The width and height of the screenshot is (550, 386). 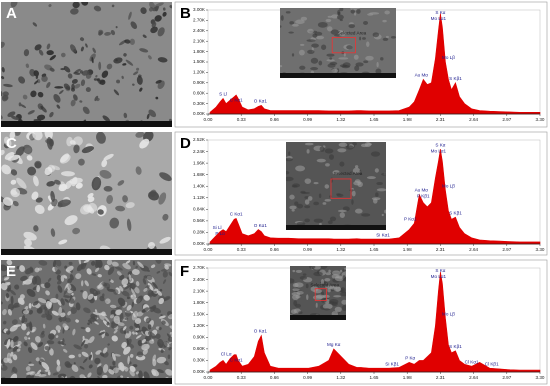 I want to click on peak-label: C Kα1, so click(x=236, y=100).